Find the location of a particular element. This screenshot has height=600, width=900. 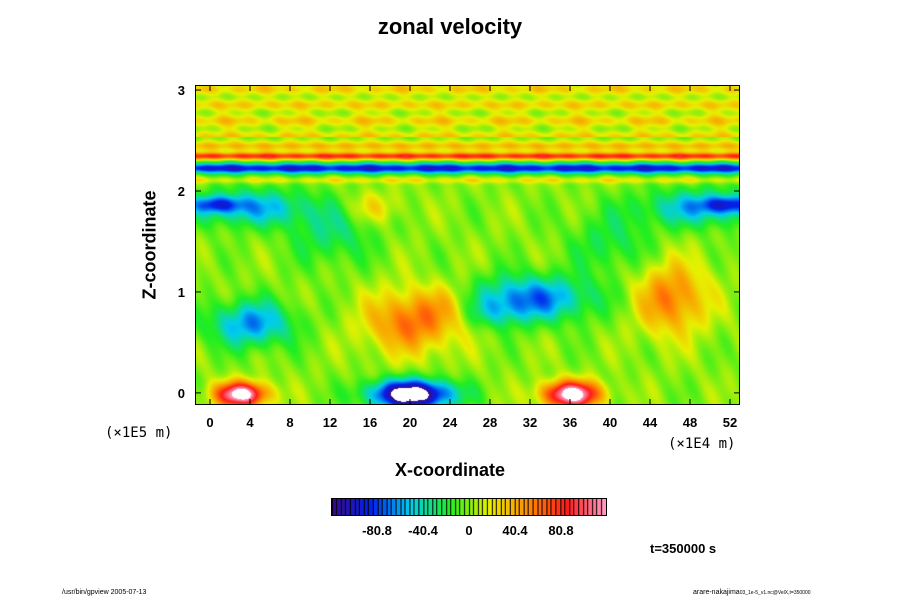

footer-right-sub: 03_1e-5_v1.nc@VelX,t=350000 is located at coordinates (775, 593).